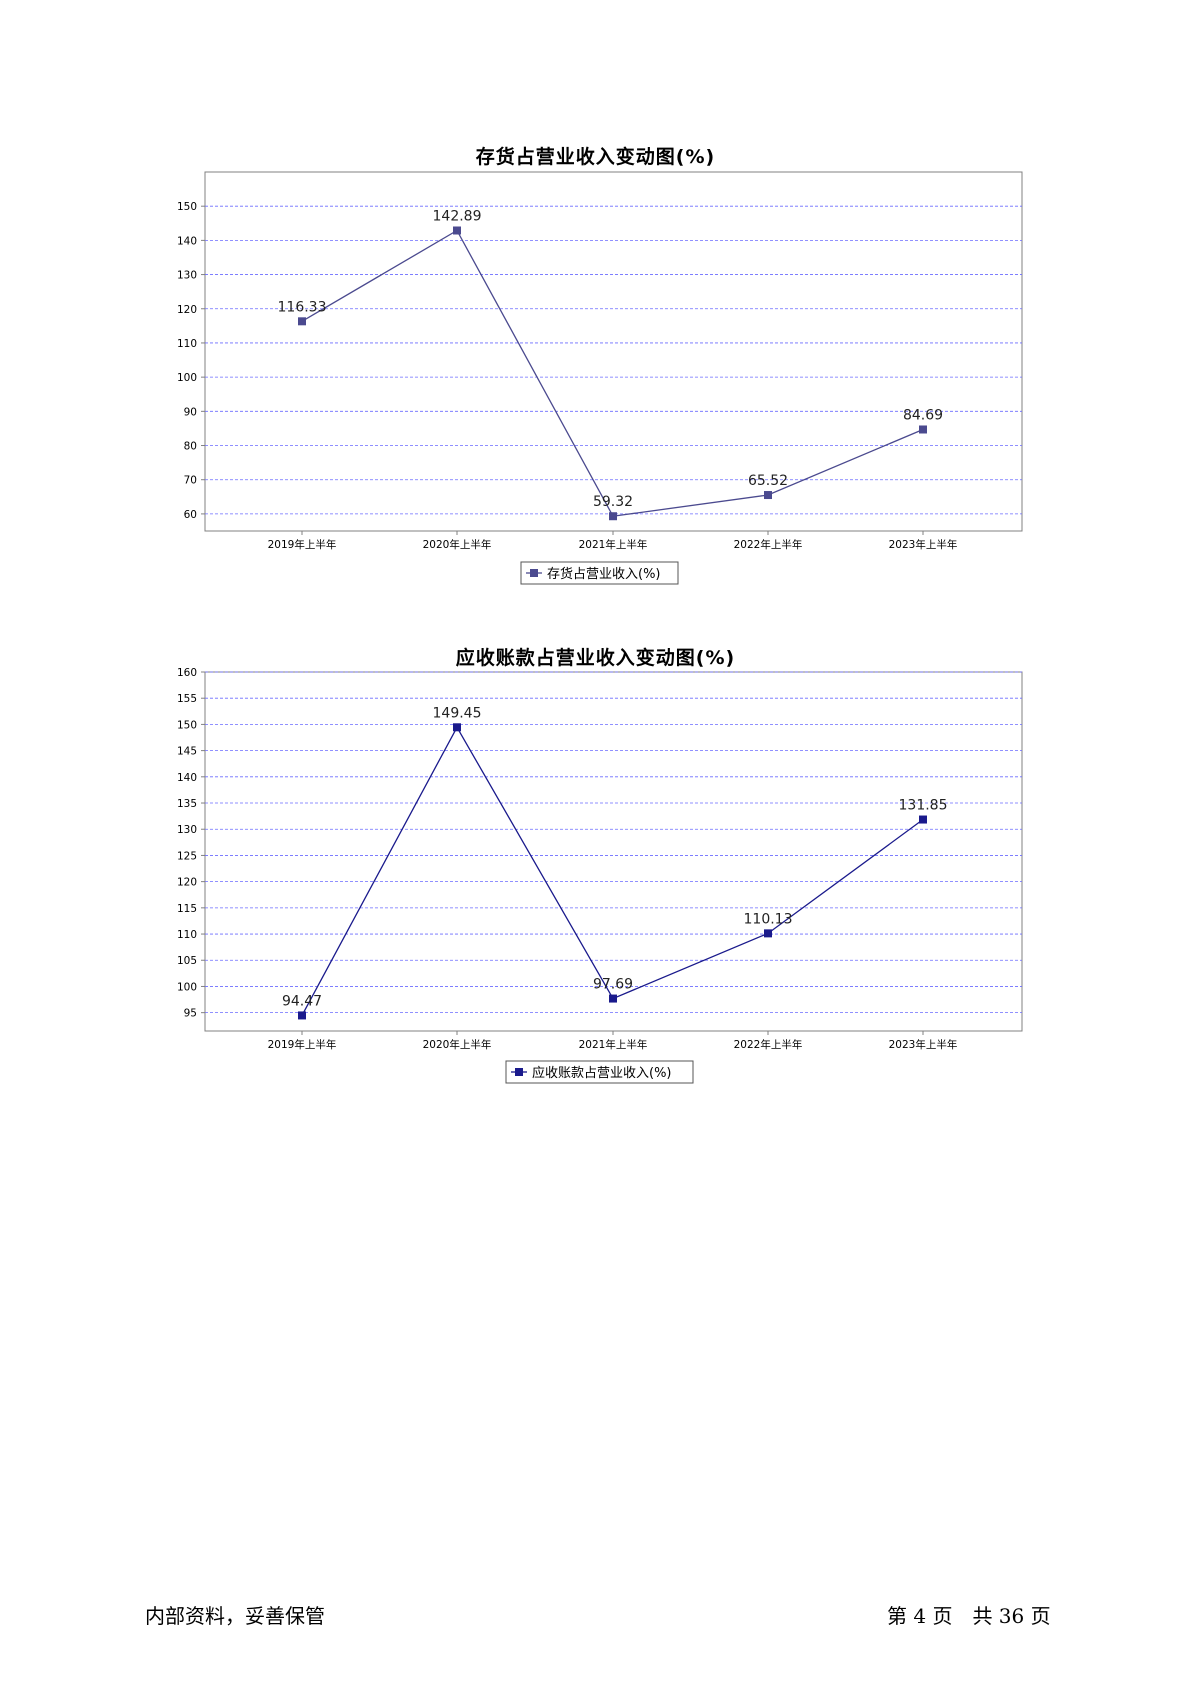  I want to click on data-label: 84.69, so click(923, 415).